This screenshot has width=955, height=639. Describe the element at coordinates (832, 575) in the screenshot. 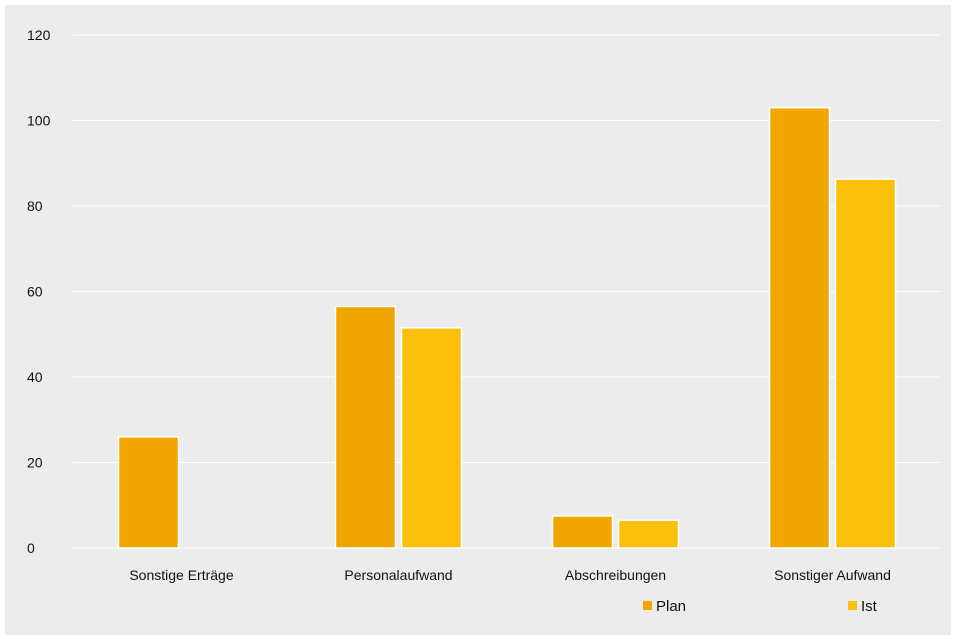

I see `x-category-label: Sonstiger Aufwand` at that location.